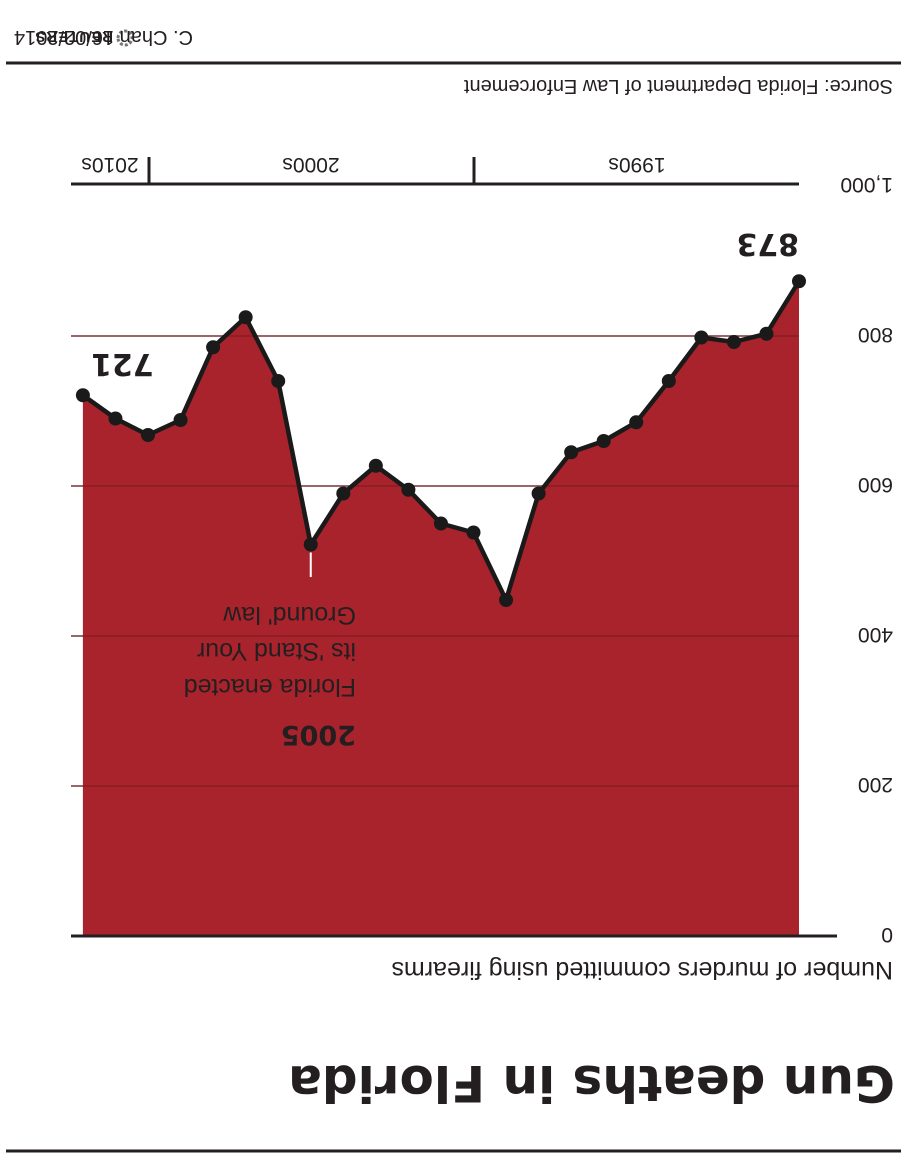 The width and height of the screenshot is (907, 1160). What do you see at coordinates (289, 615) in the screenshot?
I see `annotation-line: Ground' law` at bounding box center [289, 615].